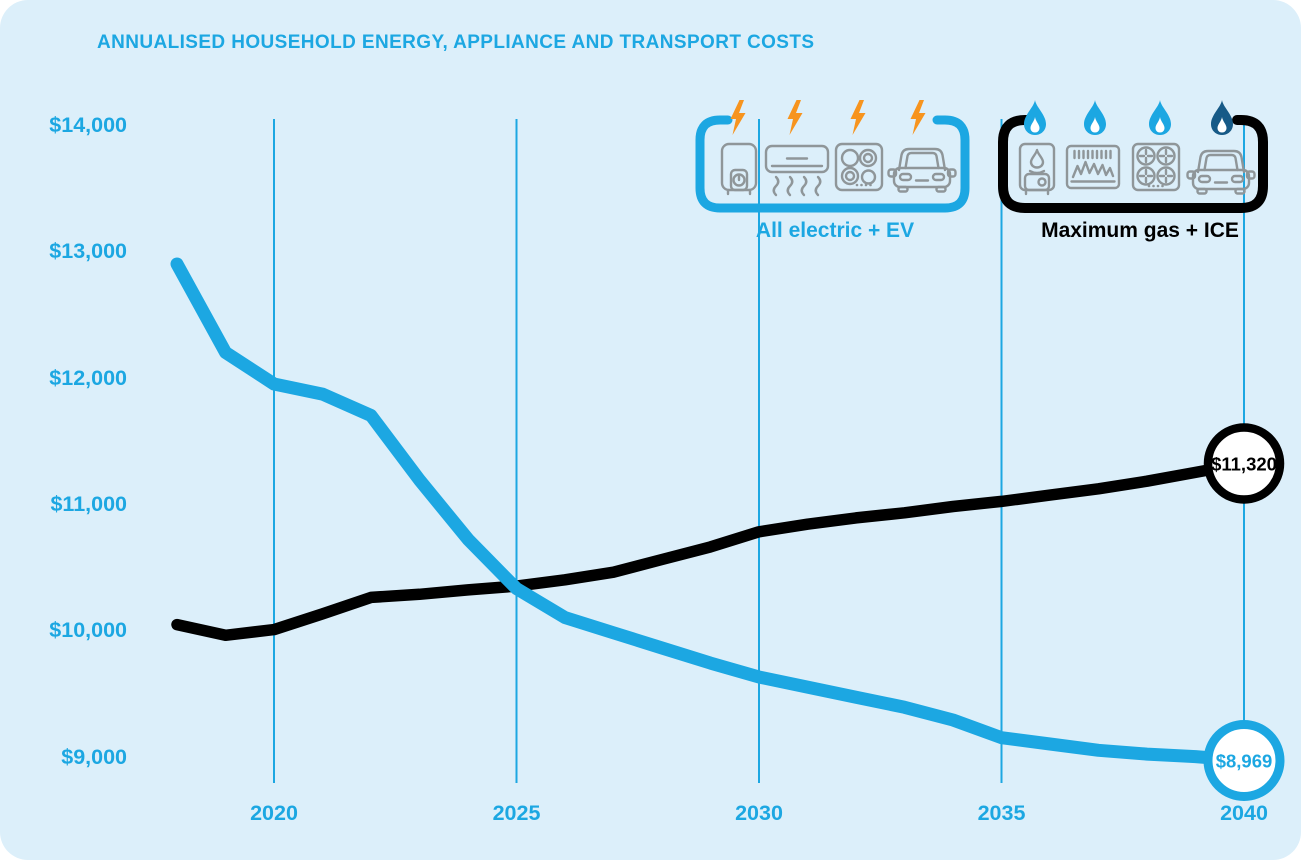  Describe the element at coordinates (922, 170) in the screenshot. I see `electric-vehicle-icon` at that location.